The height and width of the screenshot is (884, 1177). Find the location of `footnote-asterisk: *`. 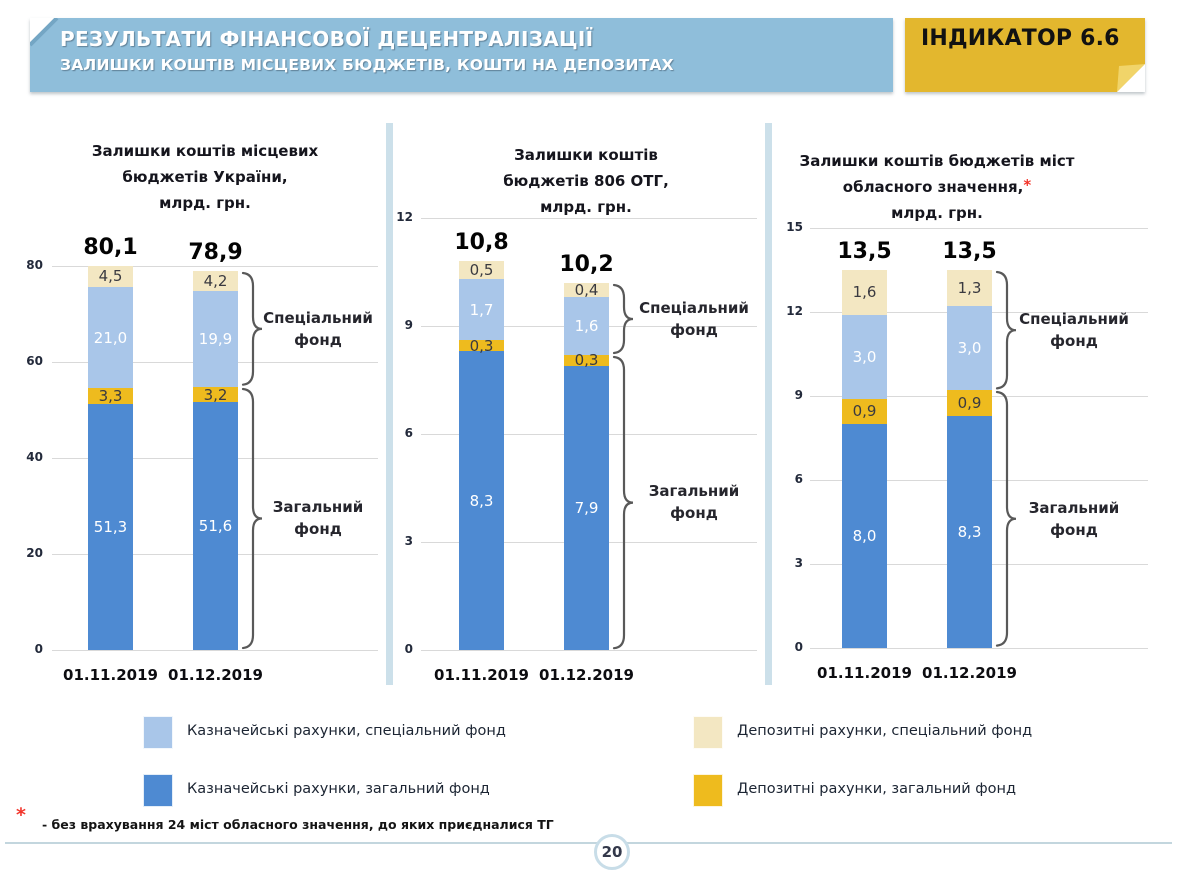

footnote-asterisk: * is located at coordinates (21, 815).